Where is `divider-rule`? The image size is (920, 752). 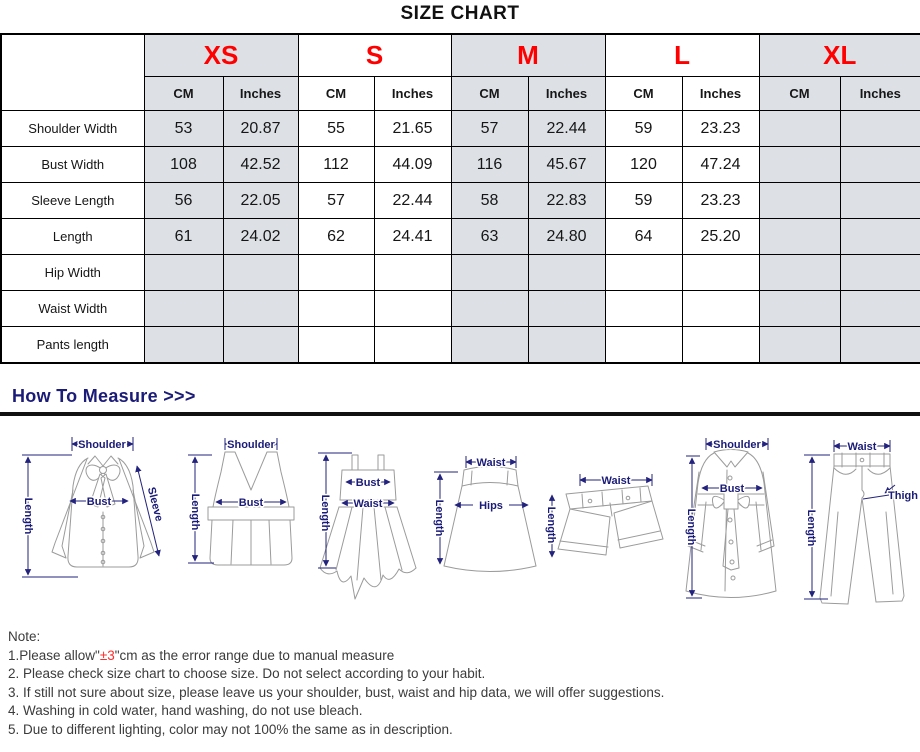 divider-rule is located at coordinates (460, 414).